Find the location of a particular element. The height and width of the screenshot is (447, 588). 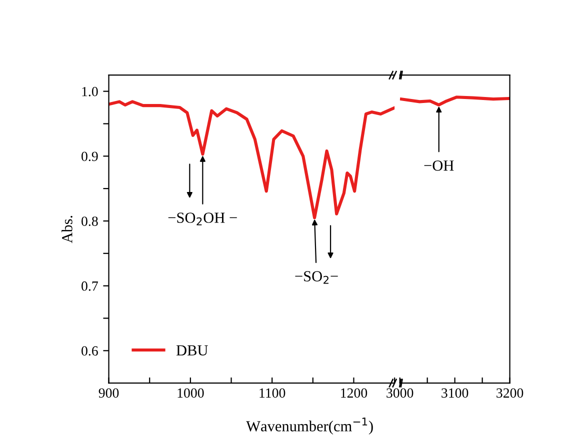

x-tick-label: 1100 is located at coordinates (273, 393).